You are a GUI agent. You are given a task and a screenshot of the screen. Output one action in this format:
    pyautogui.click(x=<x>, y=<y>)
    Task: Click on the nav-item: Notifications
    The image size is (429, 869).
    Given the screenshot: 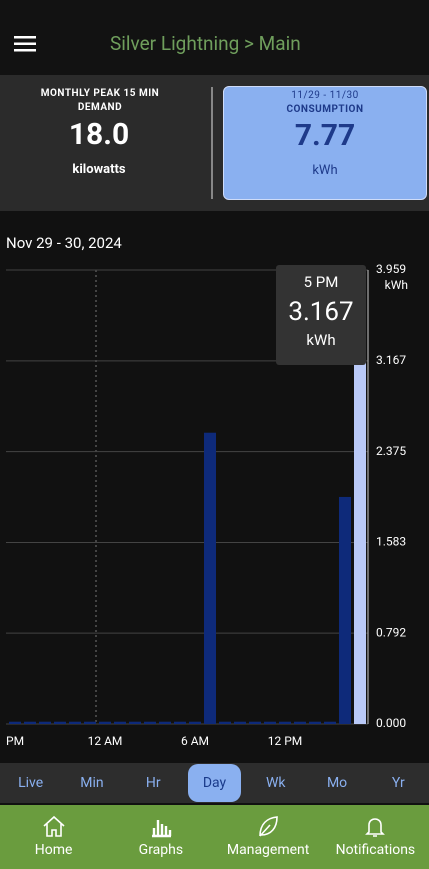 What is the action you would take?
    pyautogui.click(x=375, y=837)
    